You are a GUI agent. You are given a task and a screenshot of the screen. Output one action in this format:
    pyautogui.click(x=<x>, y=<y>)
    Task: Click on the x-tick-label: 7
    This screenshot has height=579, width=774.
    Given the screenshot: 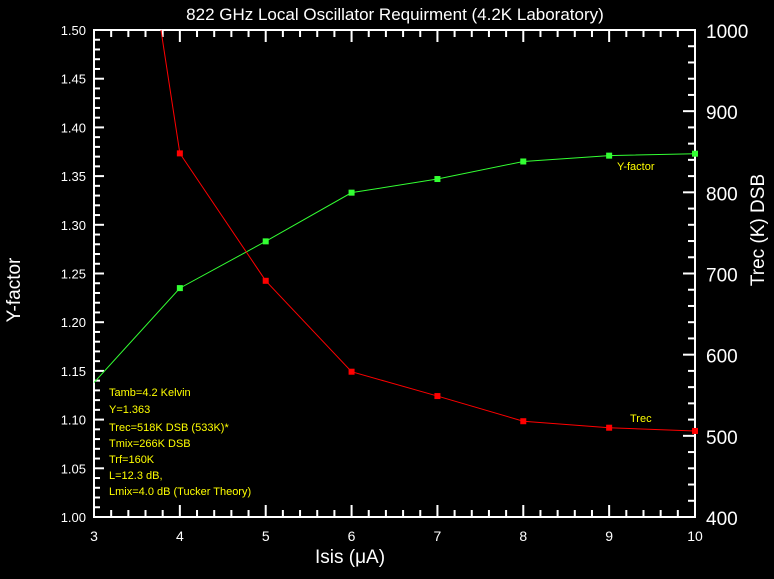 What is the action you would take?
    pyautogui.click(x=438, y=536)
    